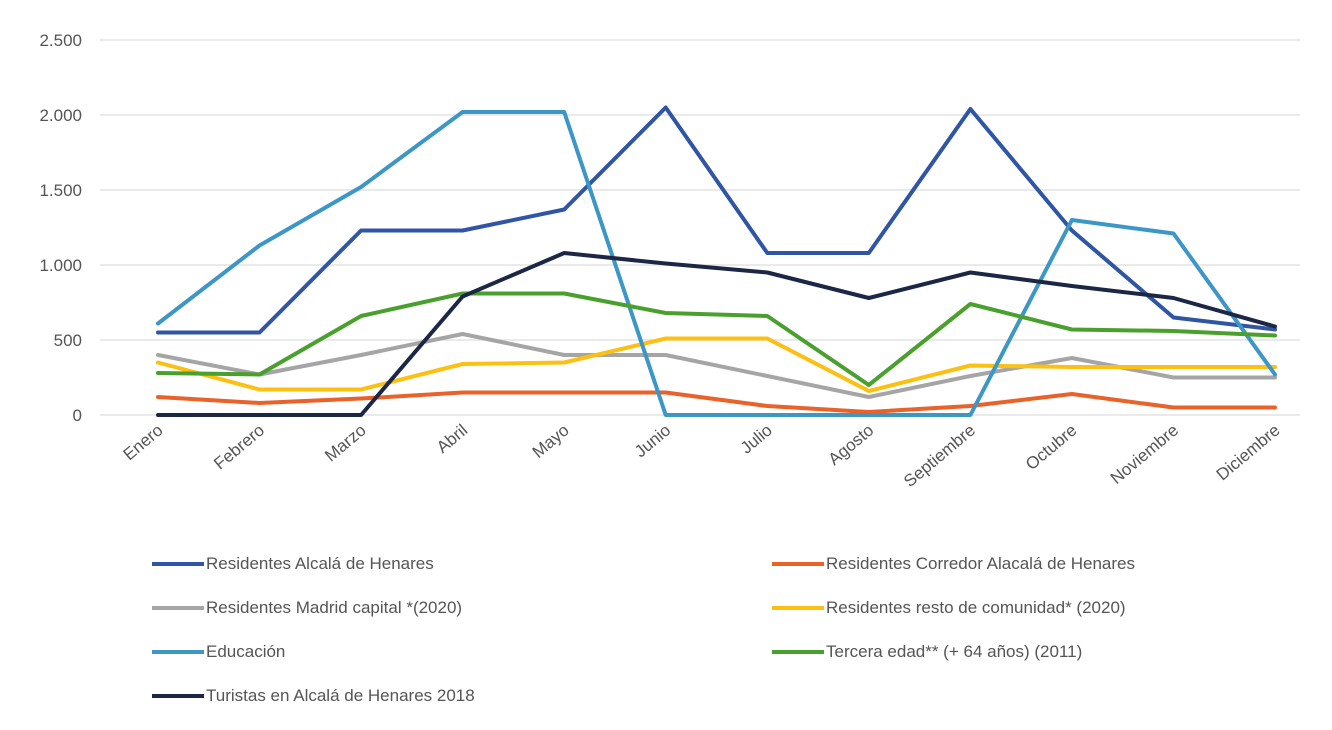 The width and height of the screenshot is (1332, 730). I want to click on x-tick-label: Noviembre, so click(1144, 454).